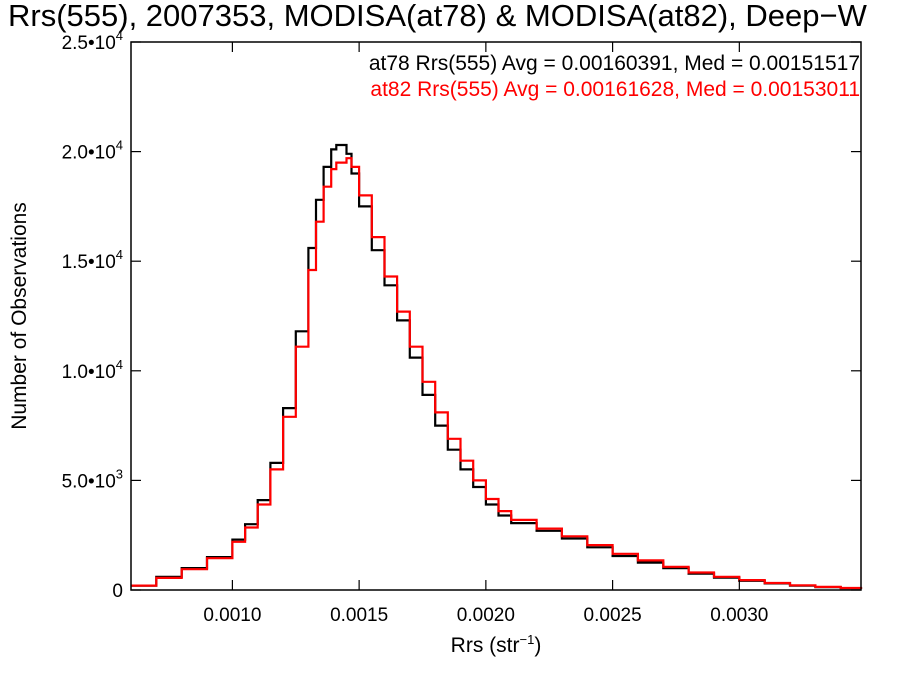 The image size is (900, 675). Describe the element at coordinates (89, 481) in the screenshot. I see `y-tick-label-base: 5.0•10` at that location.